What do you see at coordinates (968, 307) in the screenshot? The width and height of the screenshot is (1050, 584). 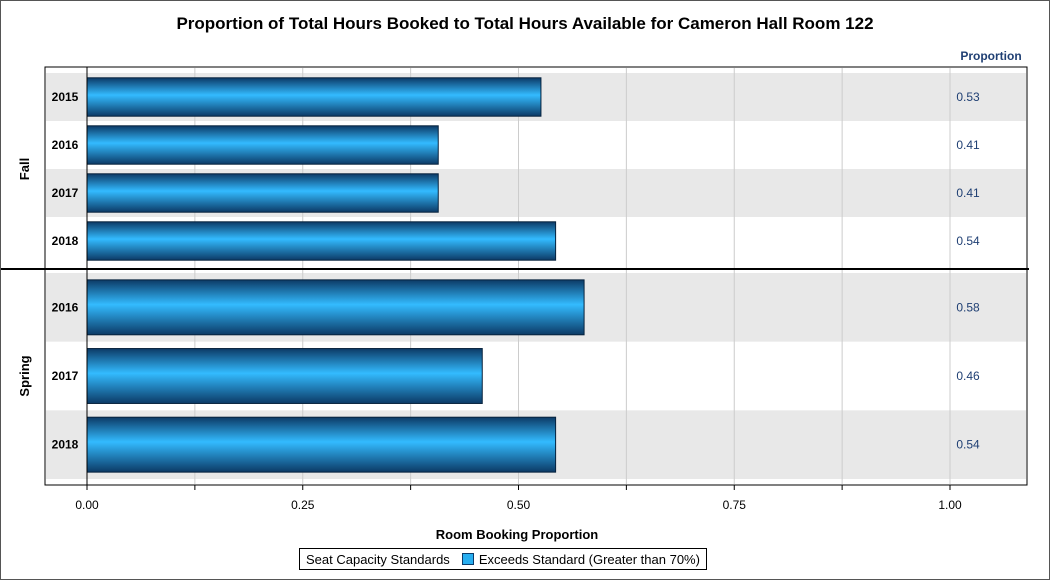 I see `value-label: 0.58` at bounding box center [968, 307].